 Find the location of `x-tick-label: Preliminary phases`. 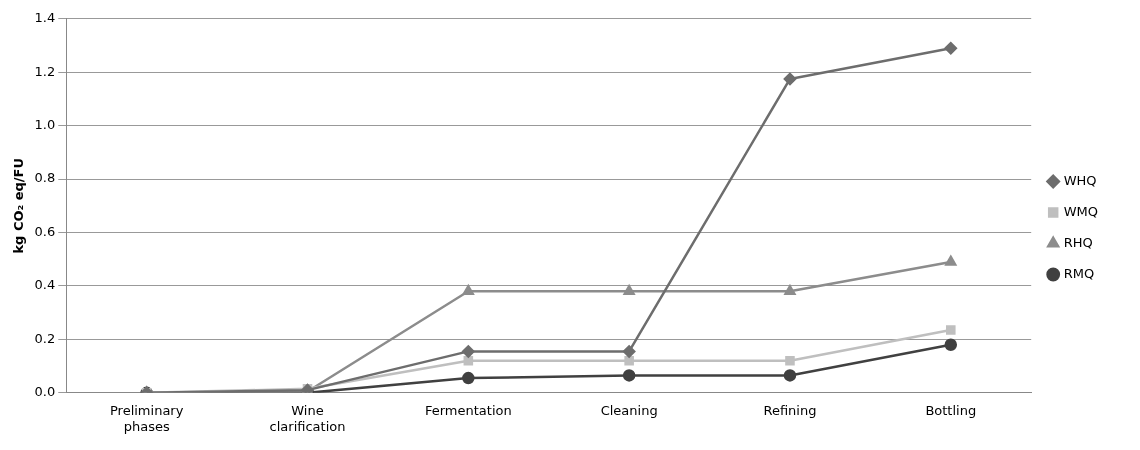

x-tick-label: Preliminary phases is located at coordinates (146, 418).